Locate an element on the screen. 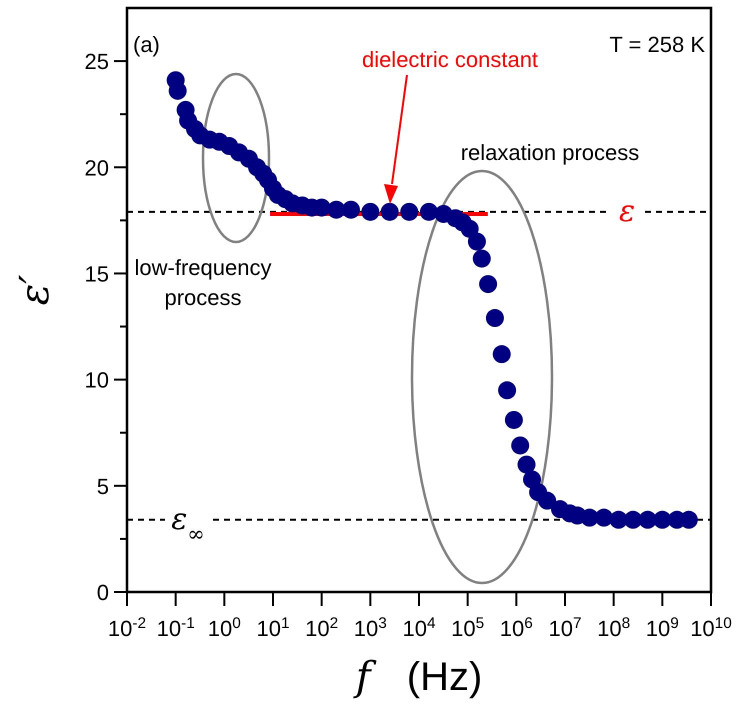 This screenshot has height=708, width=738. x-tick-label: 10$^{5}$ is located at coordinates (467, 627).